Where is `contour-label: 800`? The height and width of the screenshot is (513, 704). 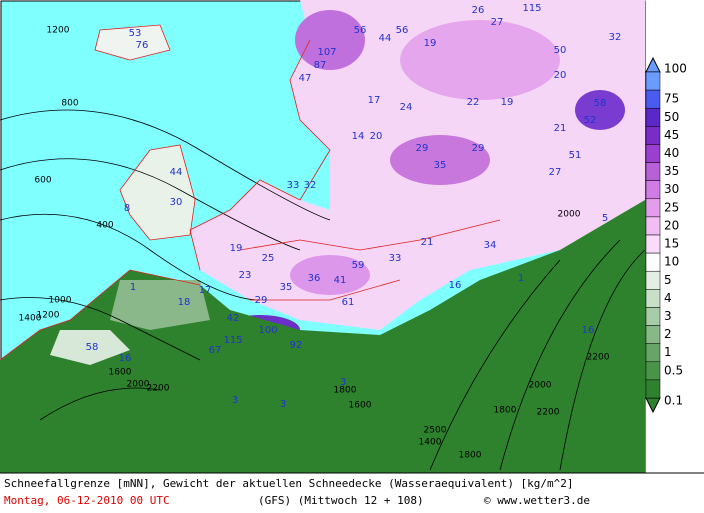
contour-label: 800 is located at coordinates (69, 104).